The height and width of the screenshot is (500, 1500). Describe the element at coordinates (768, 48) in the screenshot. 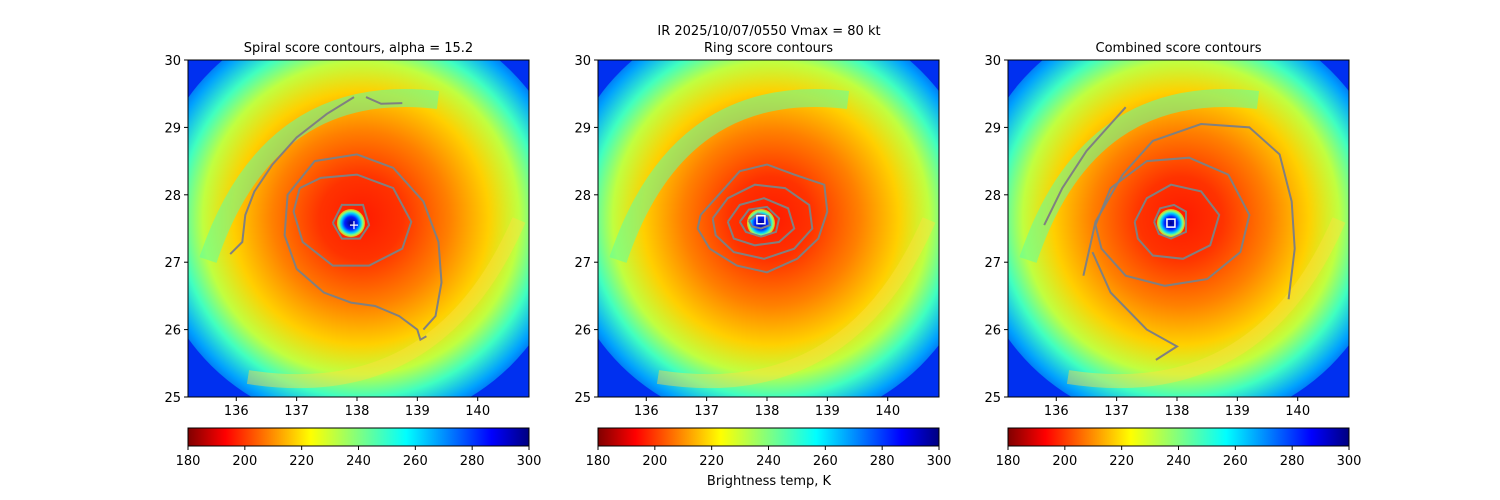

I see `panel-title: Ring score contours` at that location.